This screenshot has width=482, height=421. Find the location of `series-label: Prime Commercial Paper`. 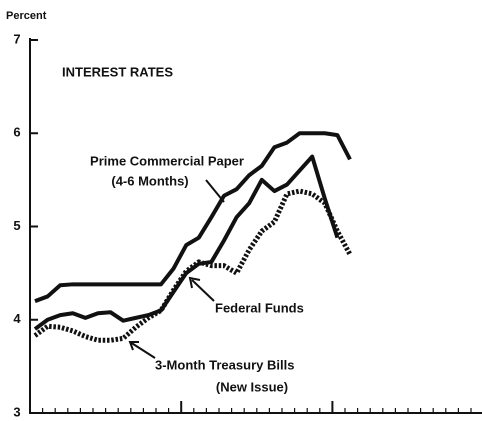

series-label: Prime Commercial Paper is located at coordinates (167, 160).